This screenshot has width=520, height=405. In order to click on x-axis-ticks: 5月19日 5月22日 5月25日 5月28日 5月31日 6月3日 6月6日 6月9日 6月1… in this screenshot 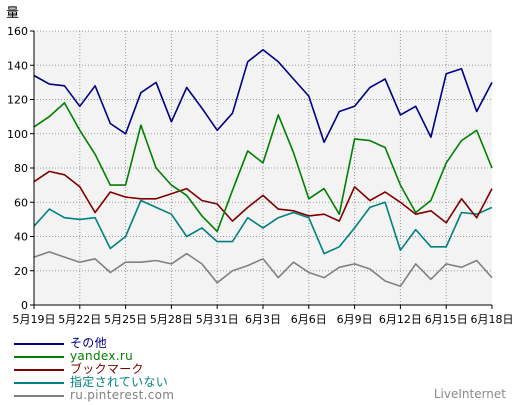, I will do `click(263, 315)`.